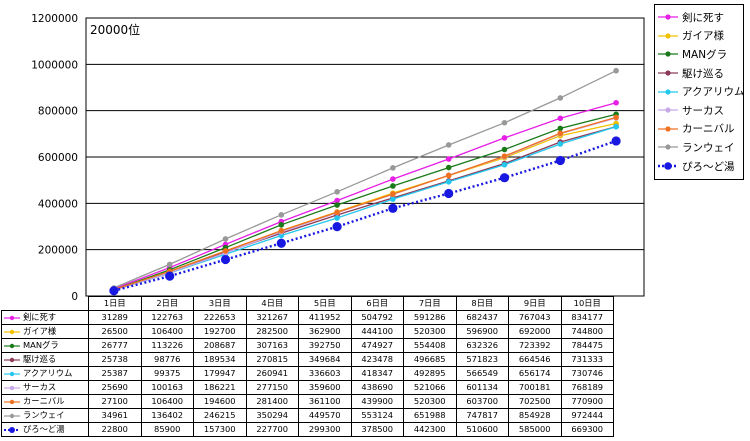 This screenshot has height=441, width=750. Describe the element at coordinates (699, 129) in the screenshot. I see `legend-item: カーニバル` at that location.